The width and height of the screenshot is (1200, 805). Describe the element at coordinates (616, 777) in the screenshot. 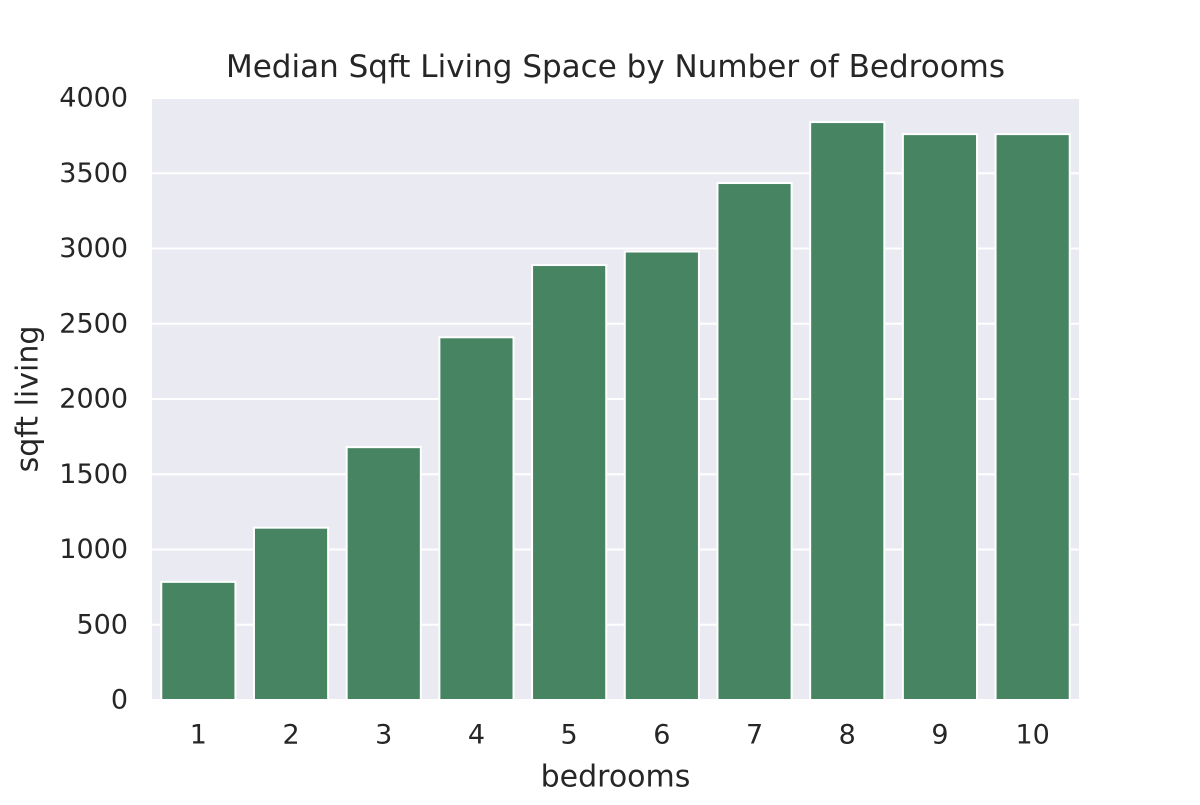

I see `x-axis-label: bedrooms` at that location.